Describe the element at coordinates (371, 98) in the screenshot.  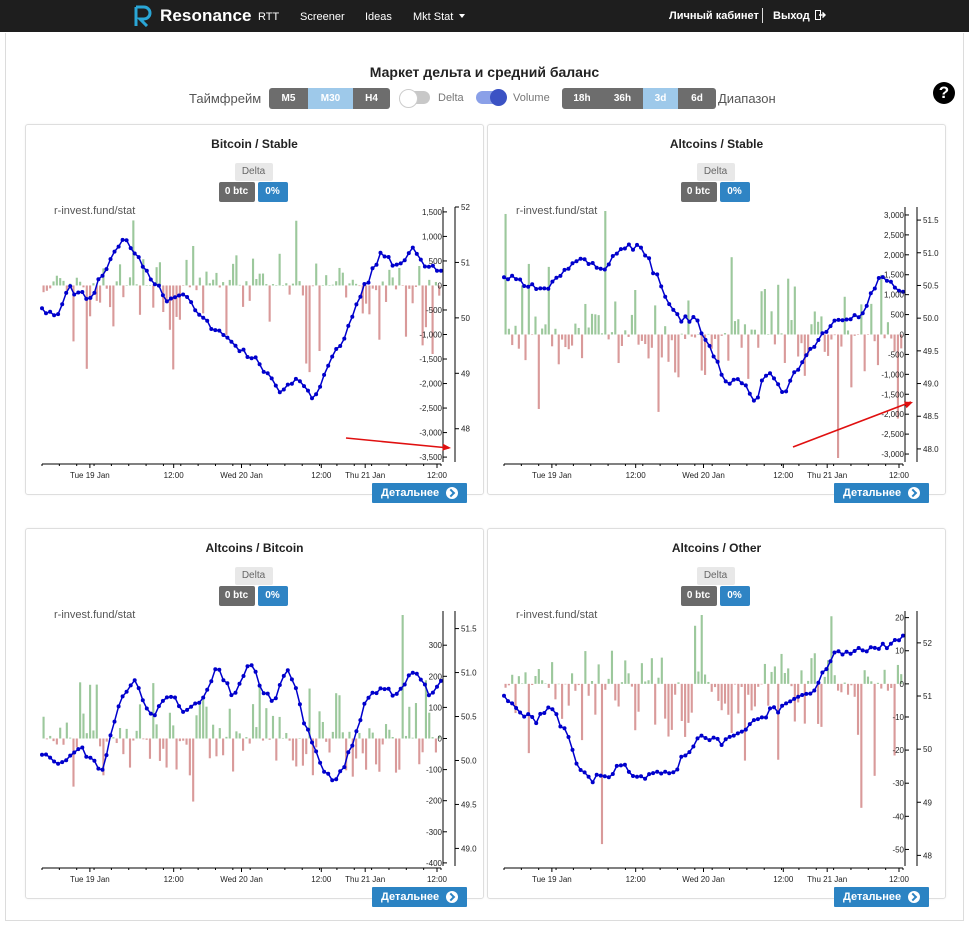
I see `timeframe-h4: H4` at that location.